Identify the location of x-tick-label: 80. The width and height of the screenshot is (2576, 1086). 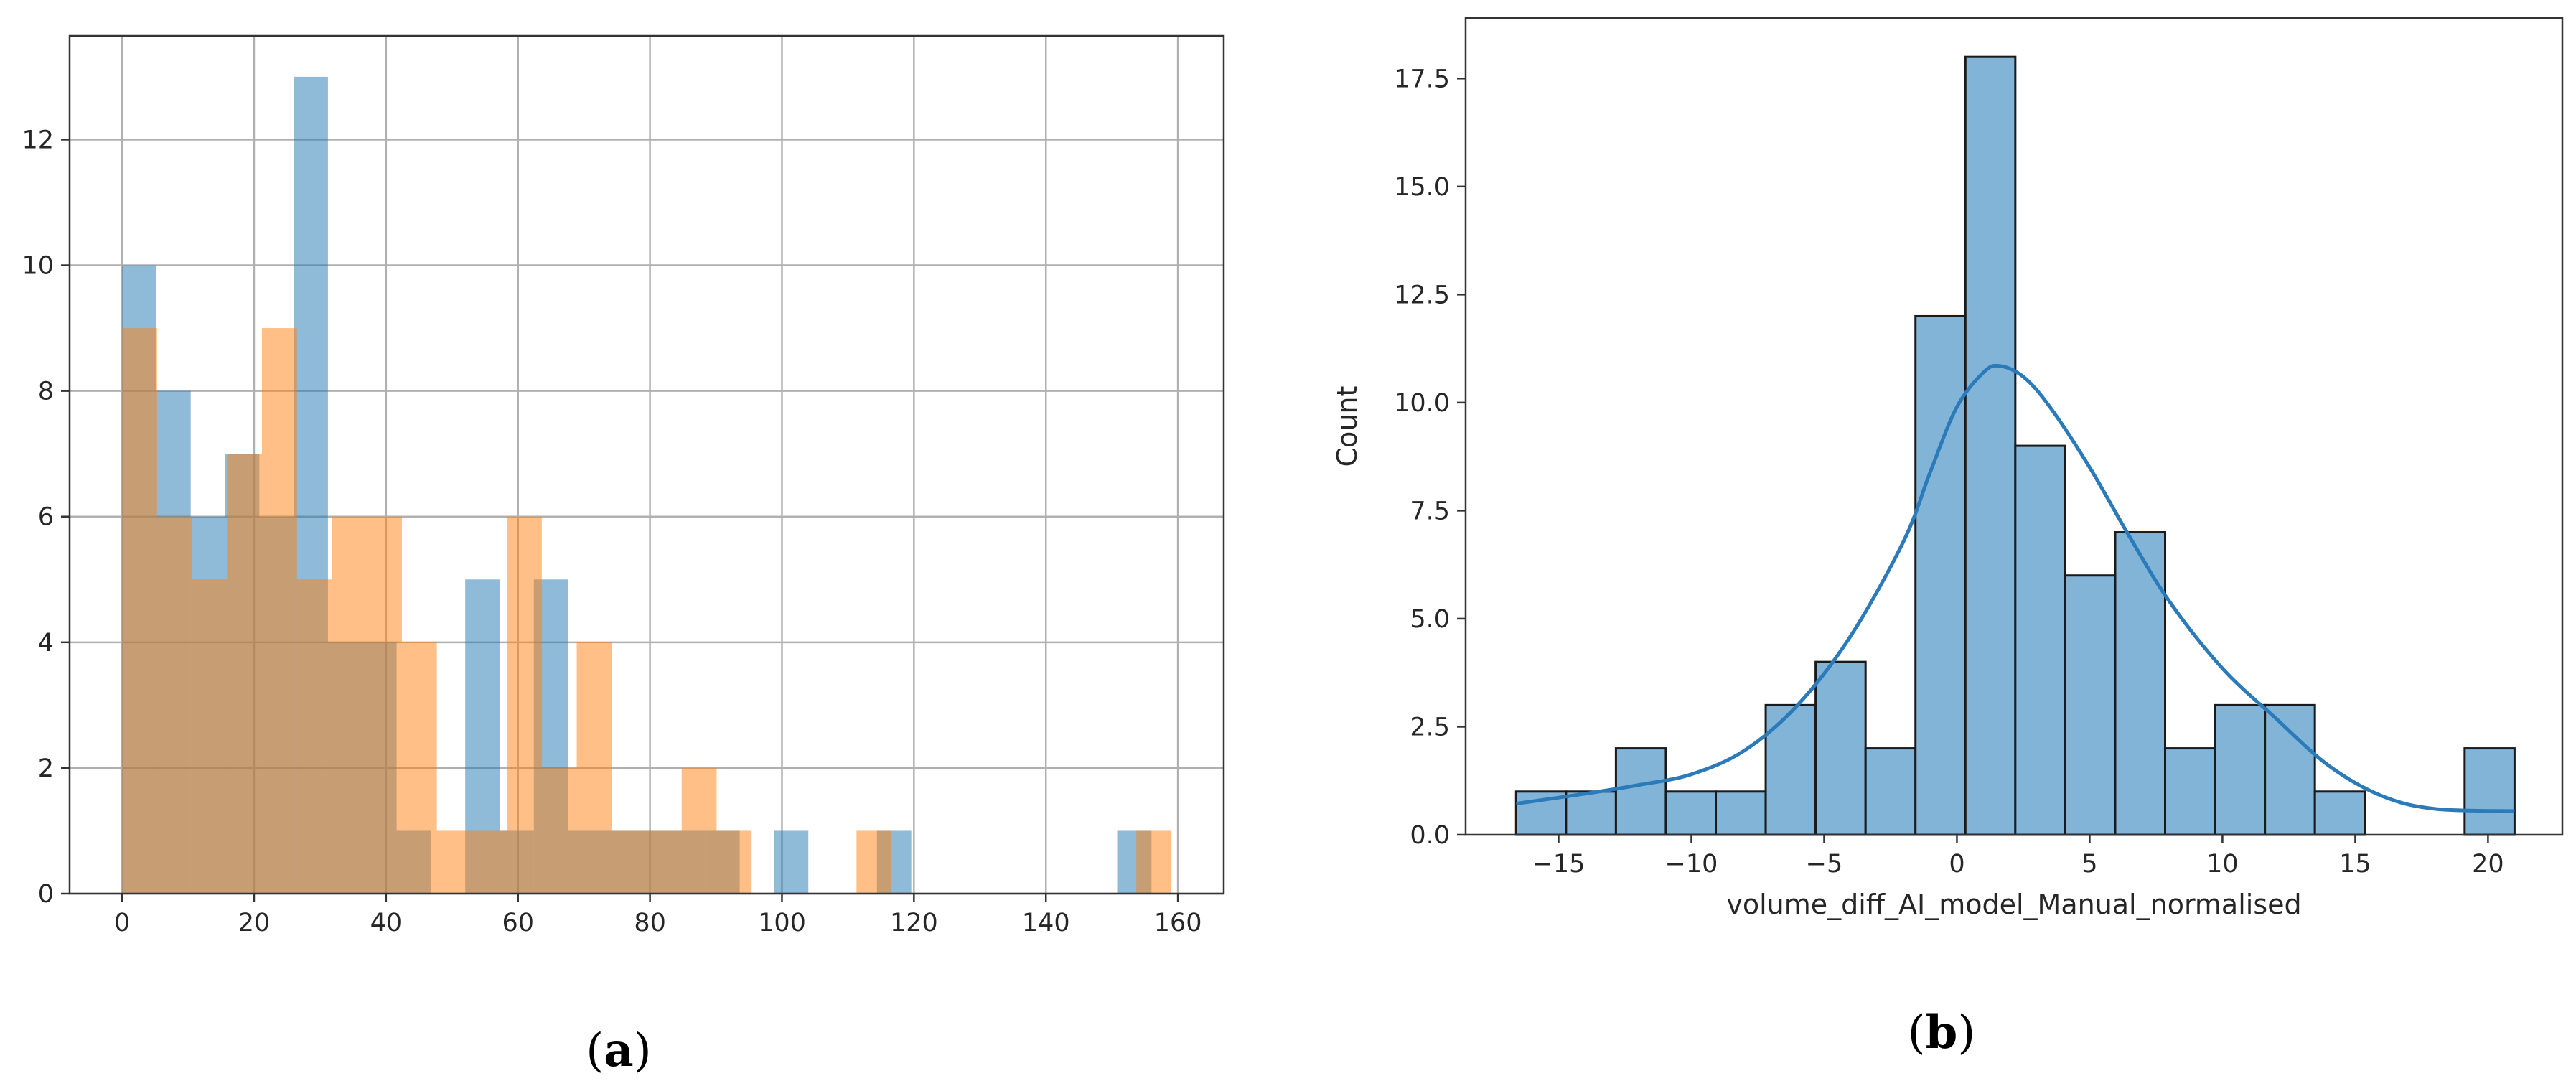
(650, 923).